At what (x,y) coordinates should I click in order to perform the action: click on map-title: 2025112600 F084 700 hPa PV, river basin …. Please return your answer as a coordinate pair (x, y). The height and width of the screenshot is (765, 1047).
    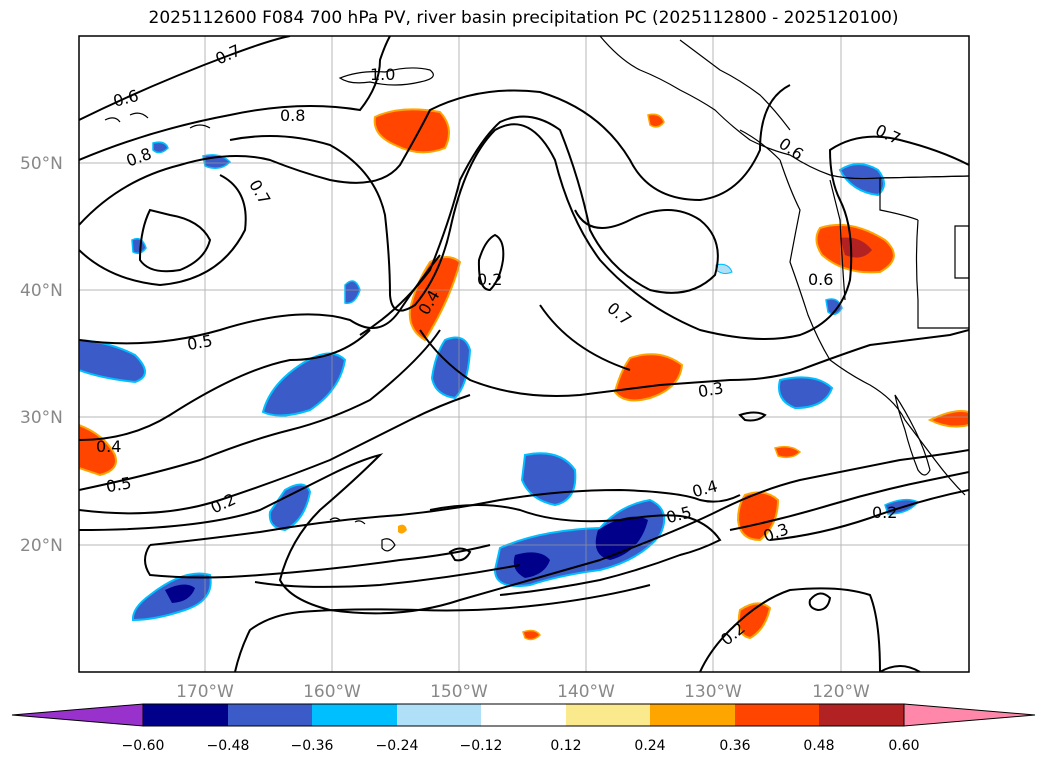
    Looking at the image, I should click on (523, 18).